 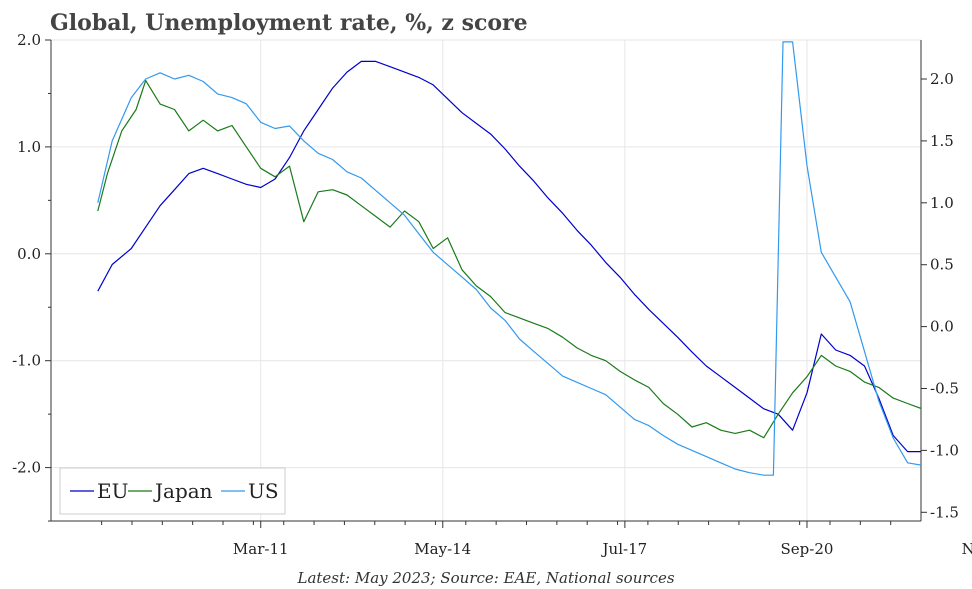 What do you see at coordinates (942, 265) in the screenshot?
I see `right-tick-label: 0.5` at bounding box center [942, 265].